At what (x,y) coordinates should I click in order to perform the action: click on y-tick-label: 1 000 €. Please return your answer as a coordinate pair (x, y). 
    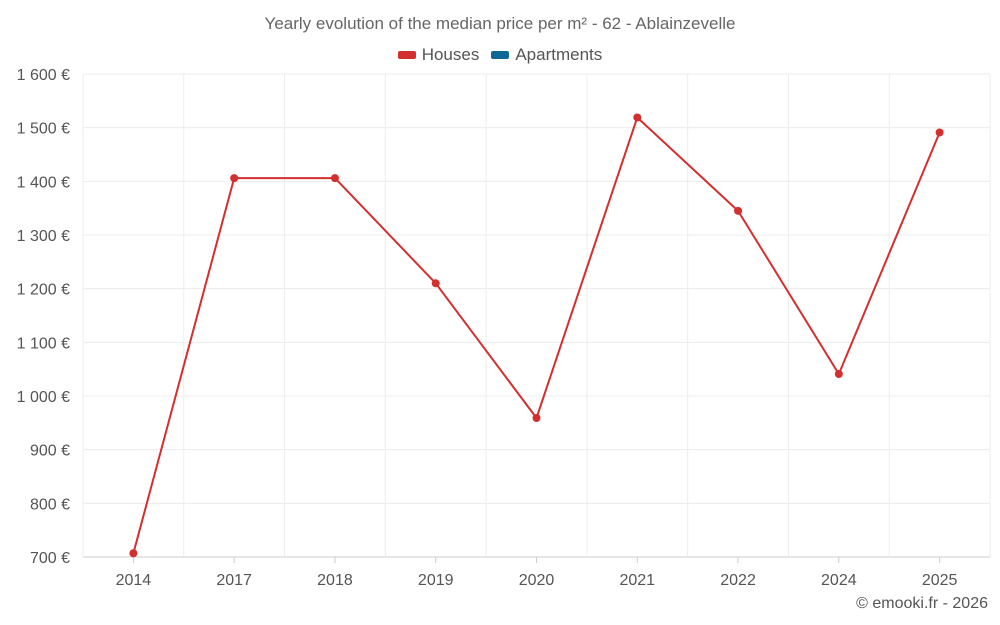
    Looking at the image, I should click on (43, 397).